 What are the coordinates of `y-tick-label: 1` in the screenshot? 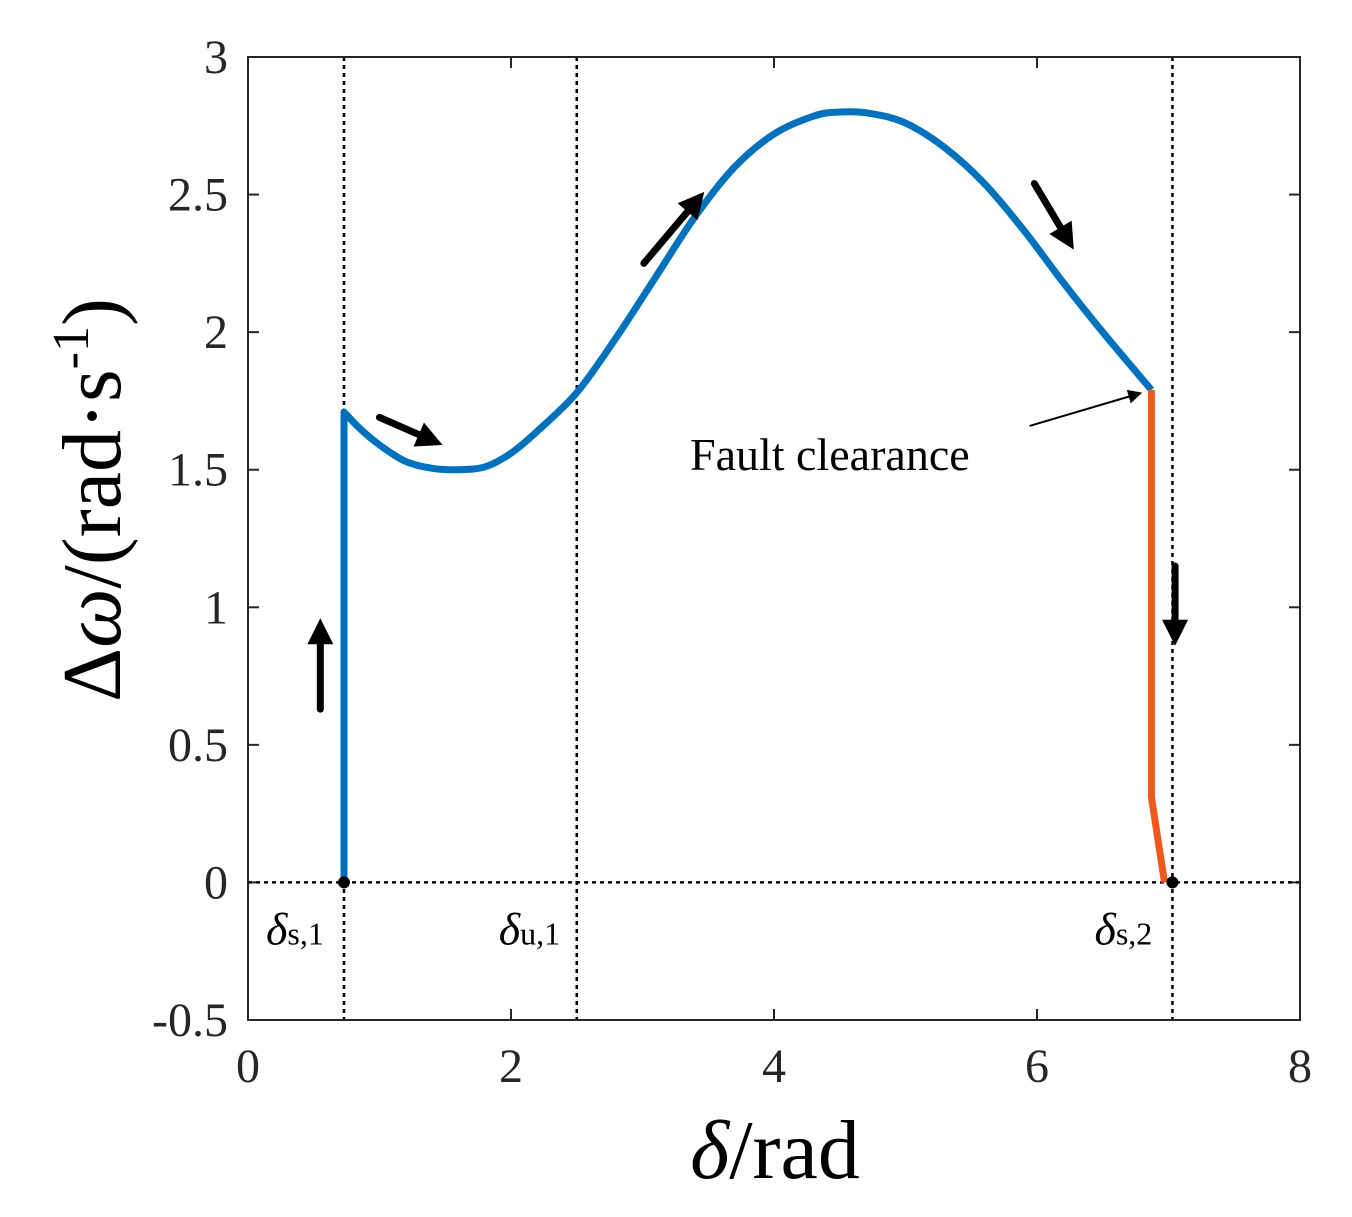 It's located at (216, 607).